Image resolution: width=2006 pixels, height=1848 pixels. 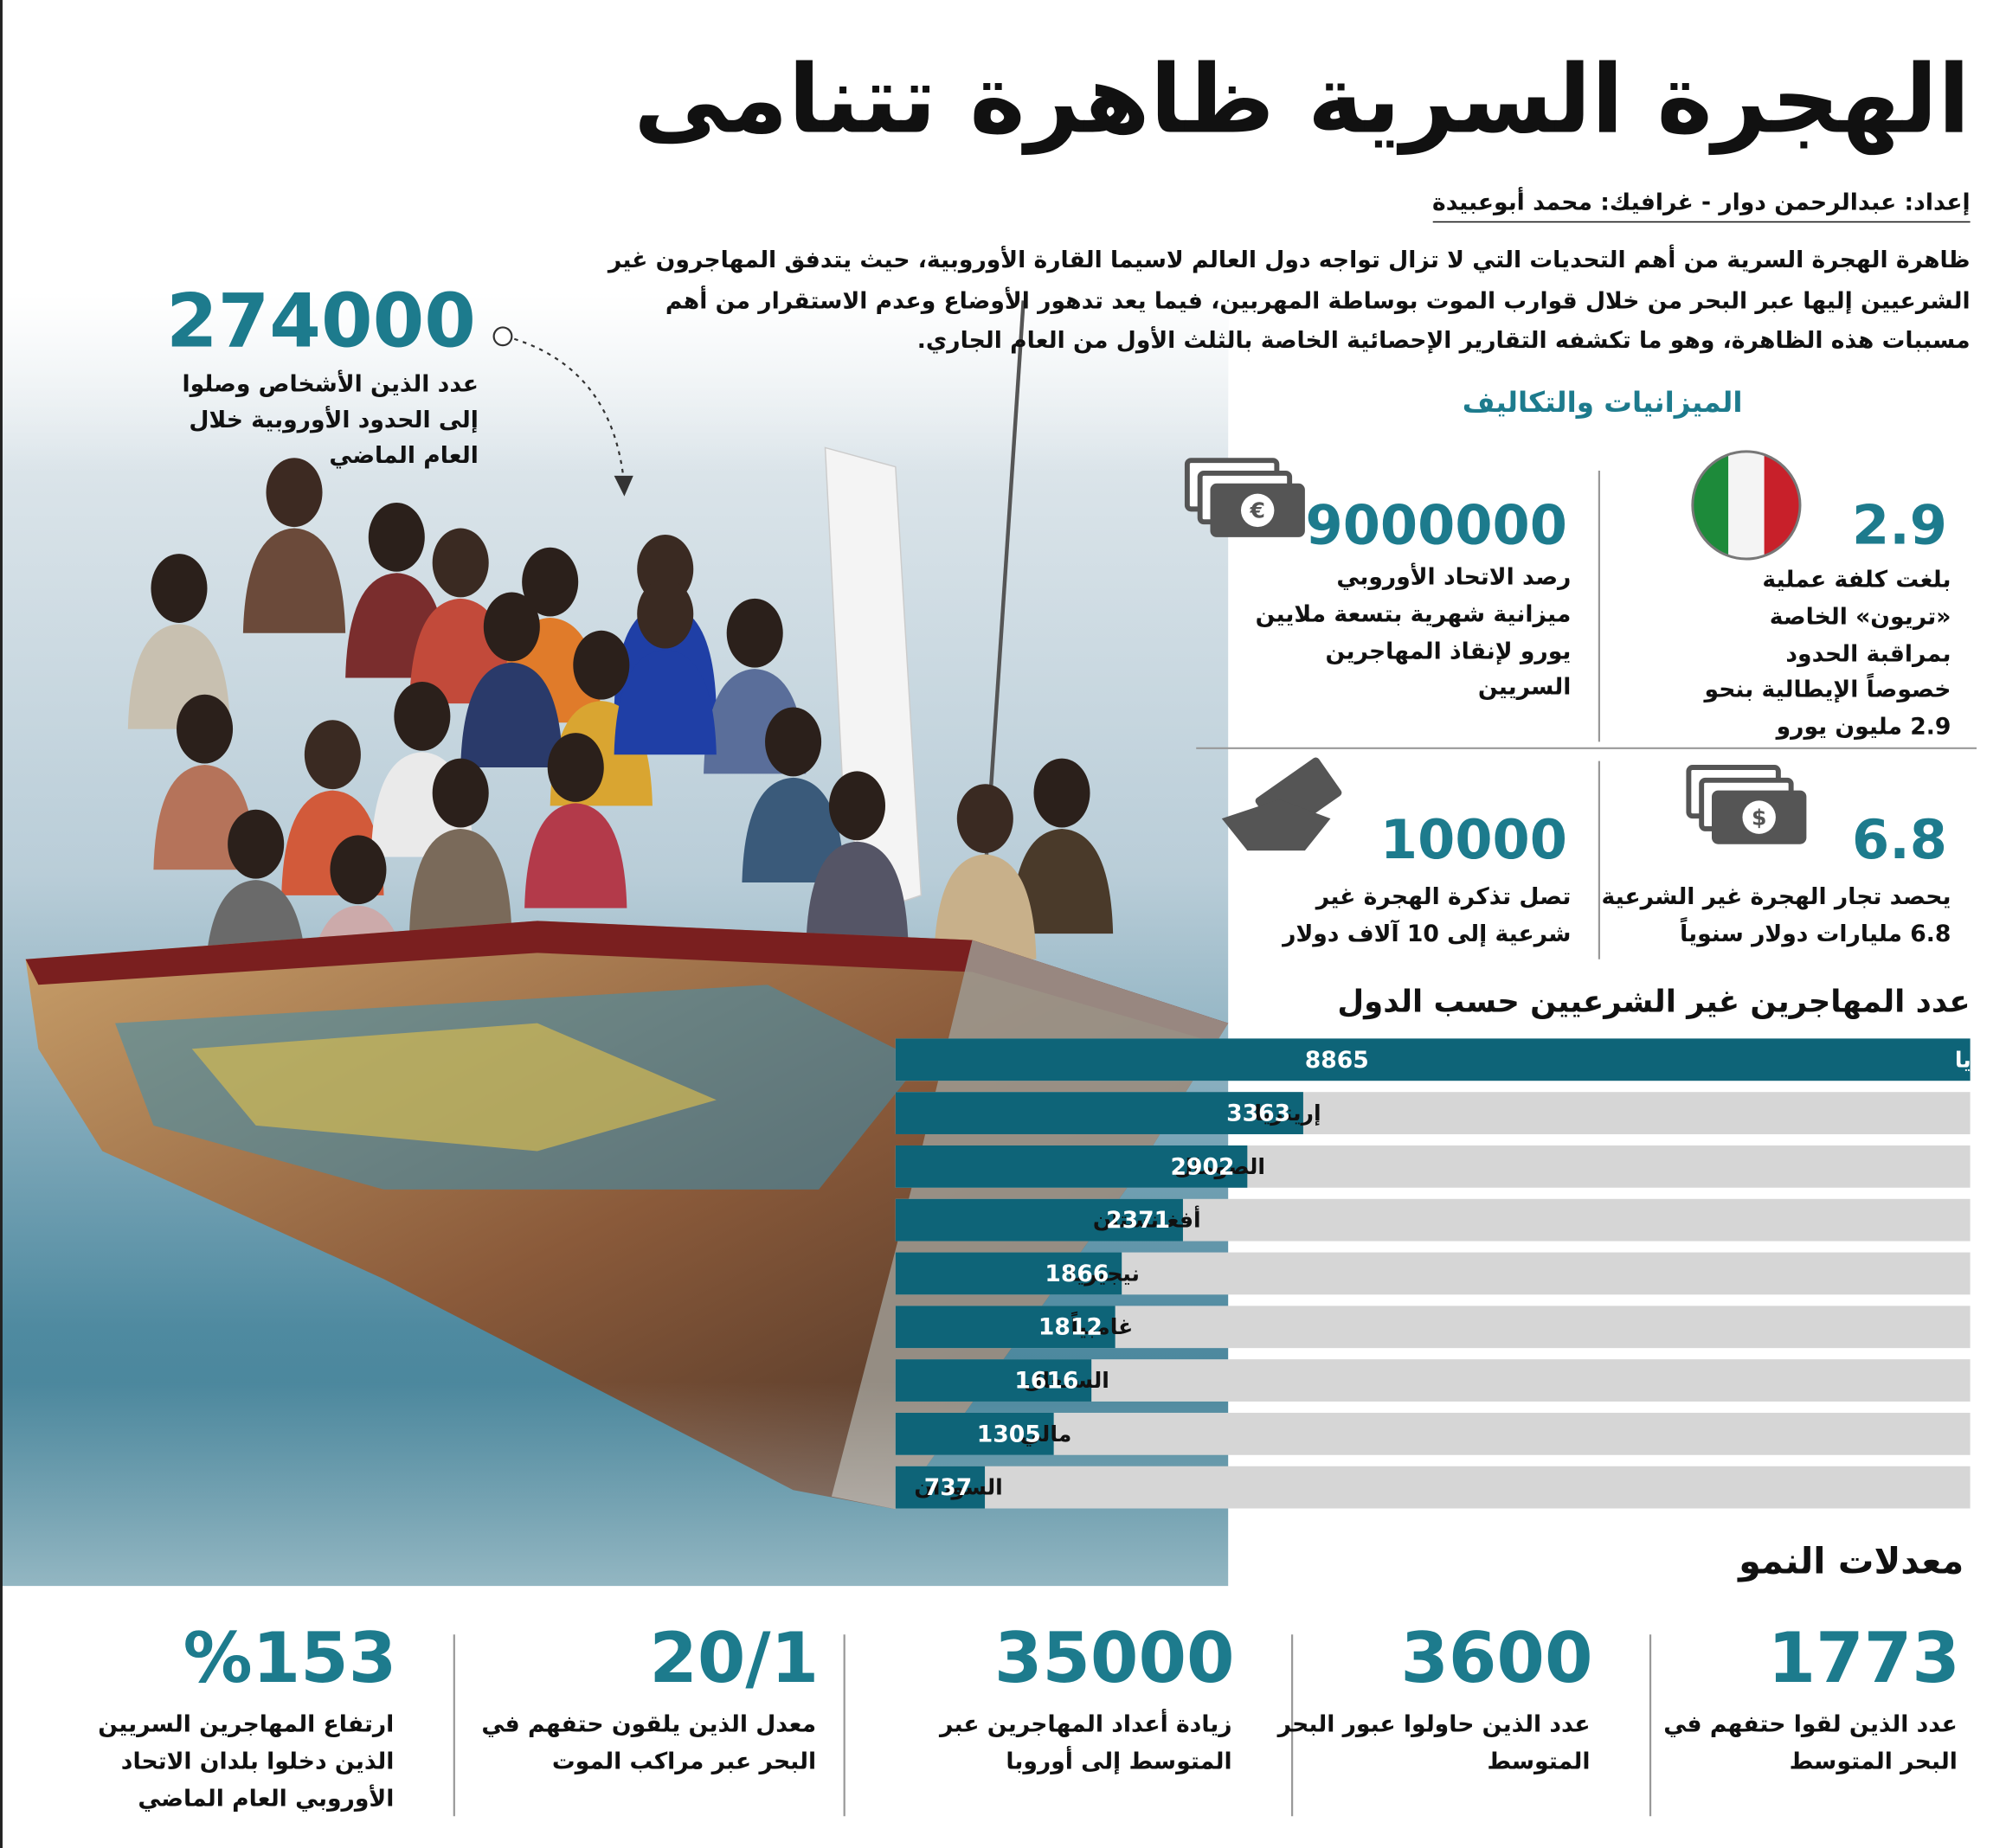 I want to click on flag-white, so click(x=1746, y=506).